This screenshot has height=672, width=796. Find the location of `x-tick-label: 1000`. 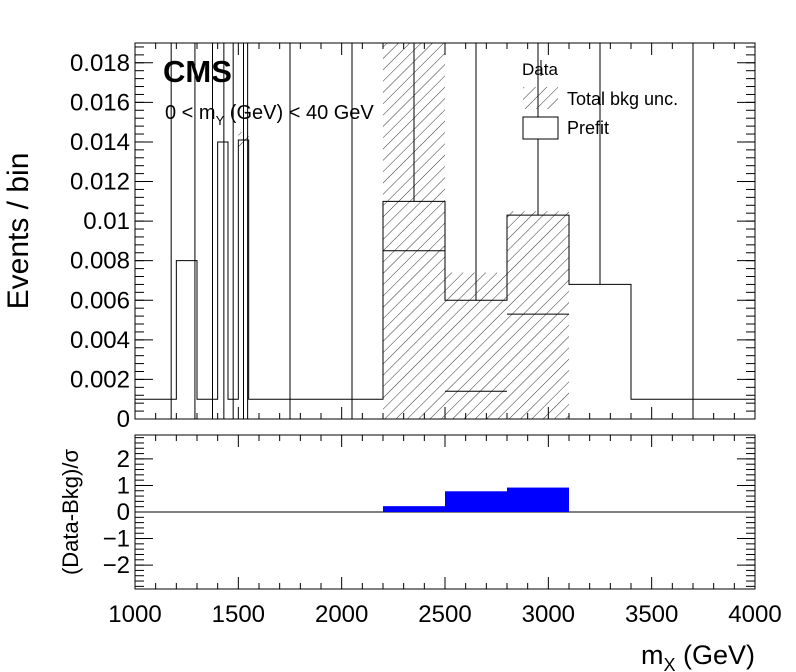

x-tick-label: 1000 is located at coordinates (134, 614).